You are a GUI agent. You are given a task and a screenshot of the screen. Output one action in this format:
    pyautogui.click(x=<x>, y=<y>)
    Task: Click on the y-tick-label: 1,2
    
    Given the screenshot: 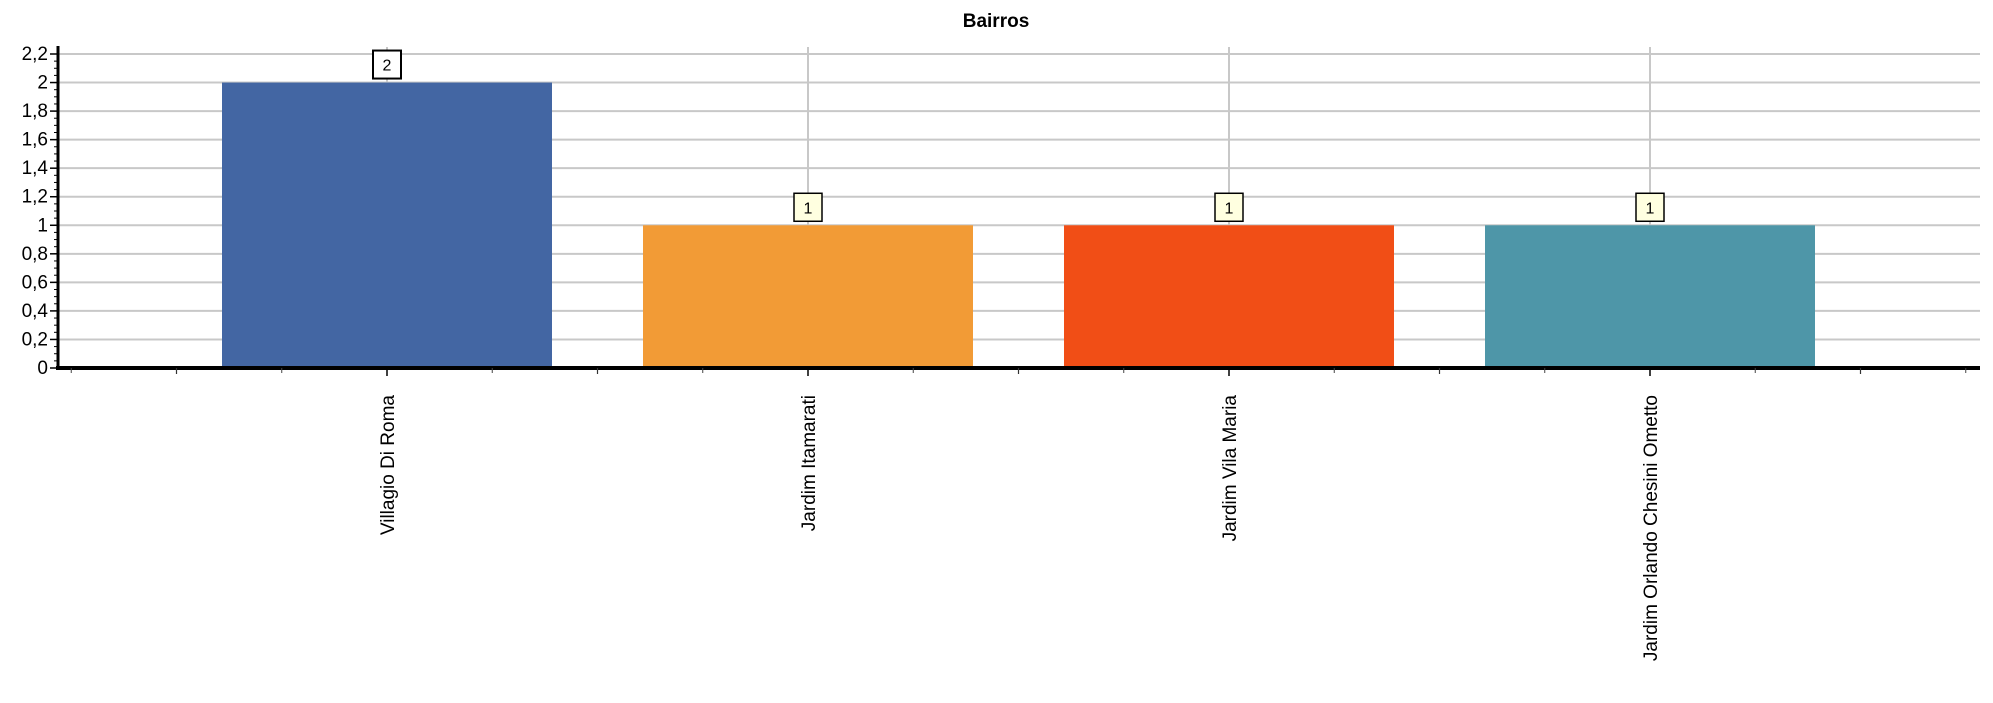 What is the action you would take?
    pyautogui.click(x=35, y=197)
    